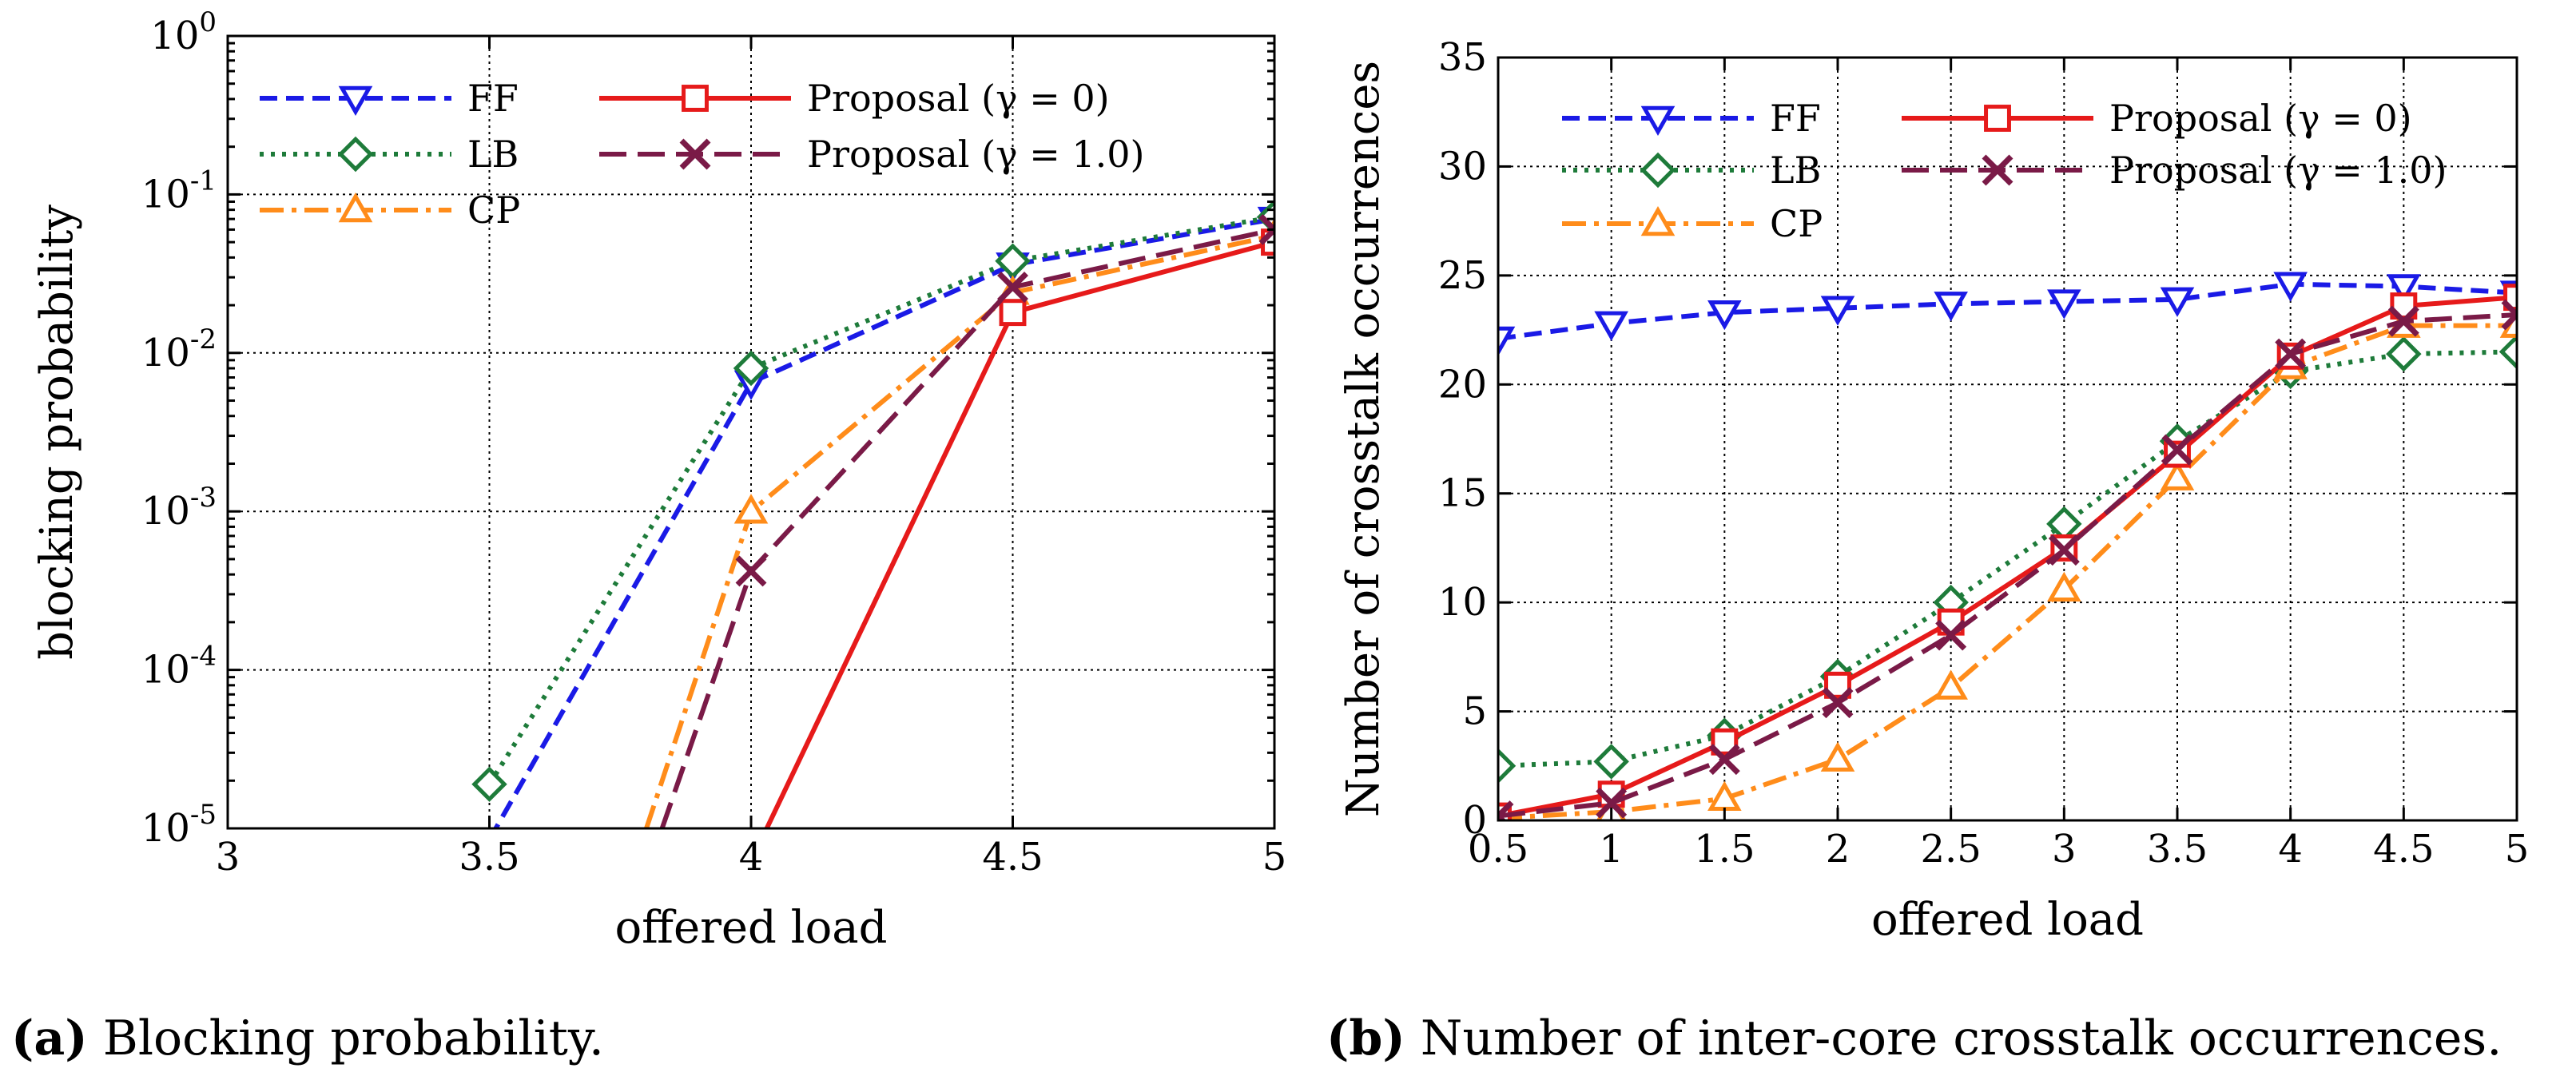  I want to click on legend: FF LB CP Proposal (γ = 0) Proposal (γ = 1.0), so click(2004, 171).